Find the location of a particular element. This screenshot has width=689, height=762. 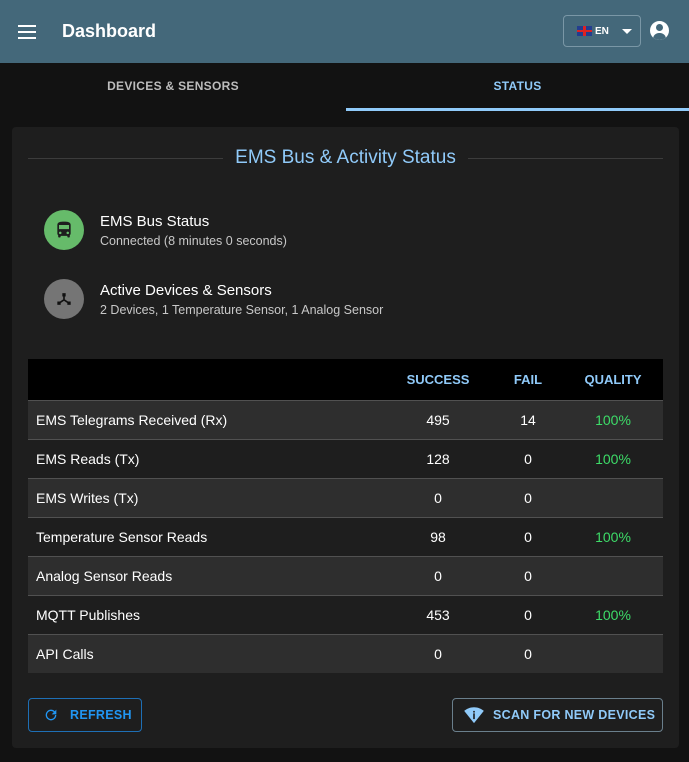

language-select: EN is located at coordinates (602, 31).